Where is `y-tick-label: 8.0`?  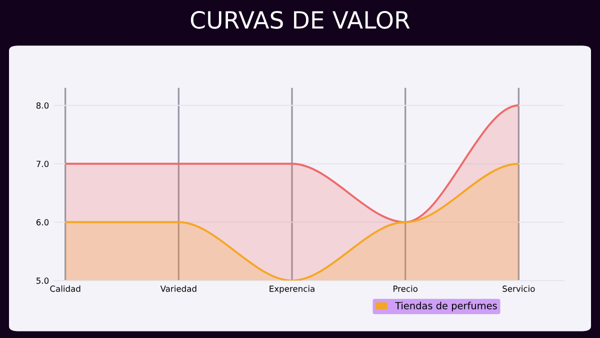
y-tick-label: 8.0 is located at coordinates (42, 105).